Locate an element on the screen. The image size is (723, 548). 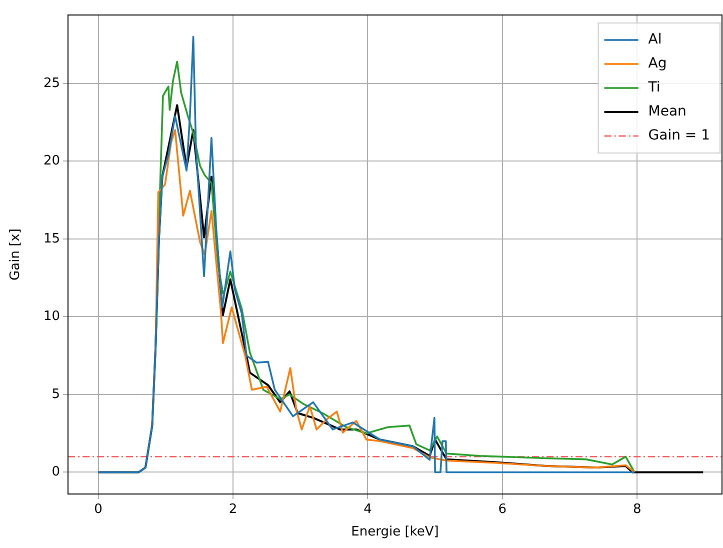
y-tick-label: 10 is located at coordinates (51, 316).